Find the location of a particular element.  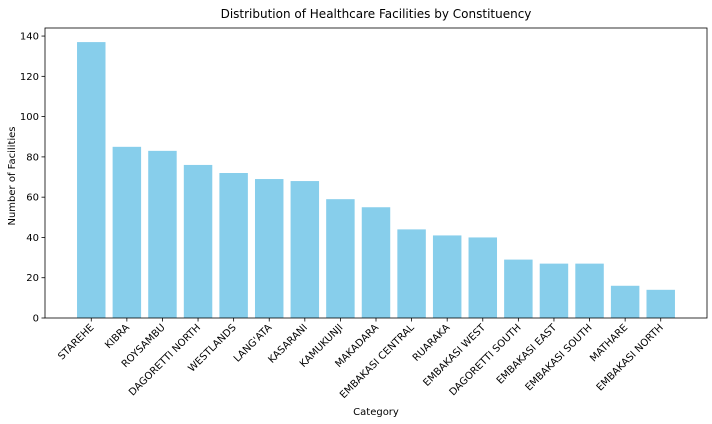

bar-embakasi-west is located at coordinates (483, 277).